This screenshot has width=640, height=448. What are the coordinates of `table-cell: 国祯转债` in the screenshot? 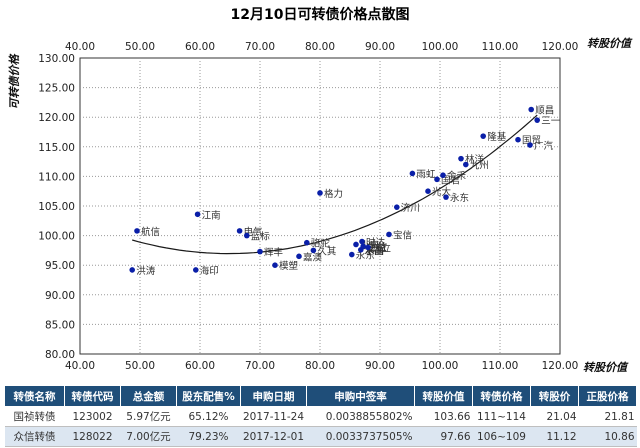 It's located at (34, 416).